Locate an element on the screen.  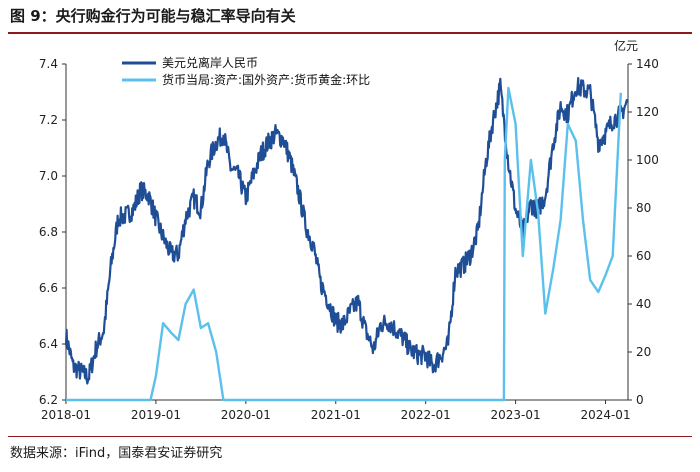
y-left-tick-label: 6.4 is located at coordinates (48, 344).